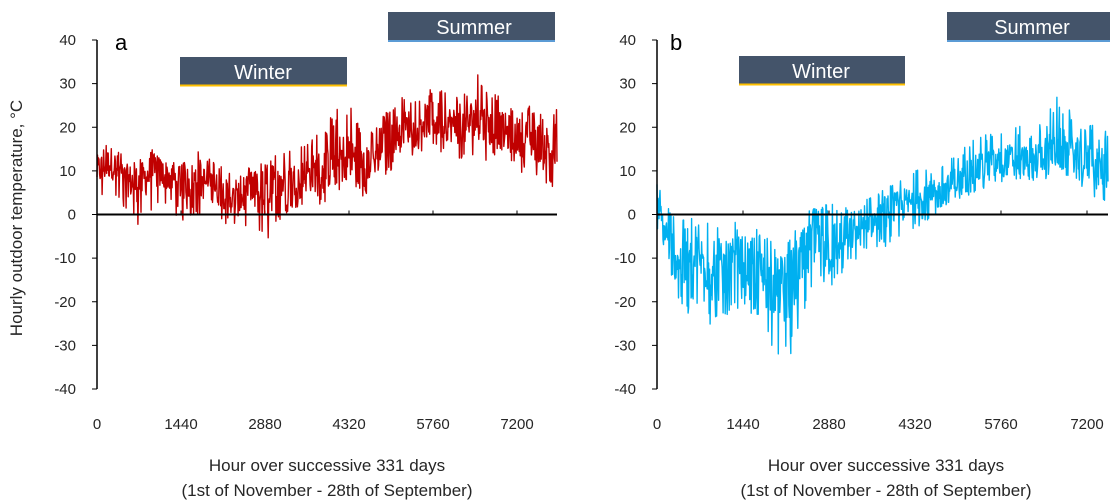  I want to click on panel-b-y-tick-label: -30, so click(625, 345).